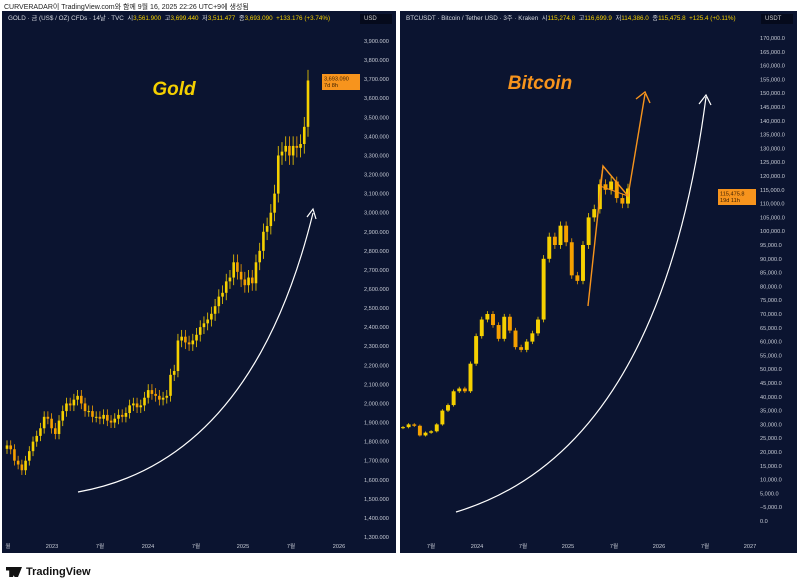 The image size is (800, 584). I want to click on y-tick-label: 25,000.0, so click(771, 439).